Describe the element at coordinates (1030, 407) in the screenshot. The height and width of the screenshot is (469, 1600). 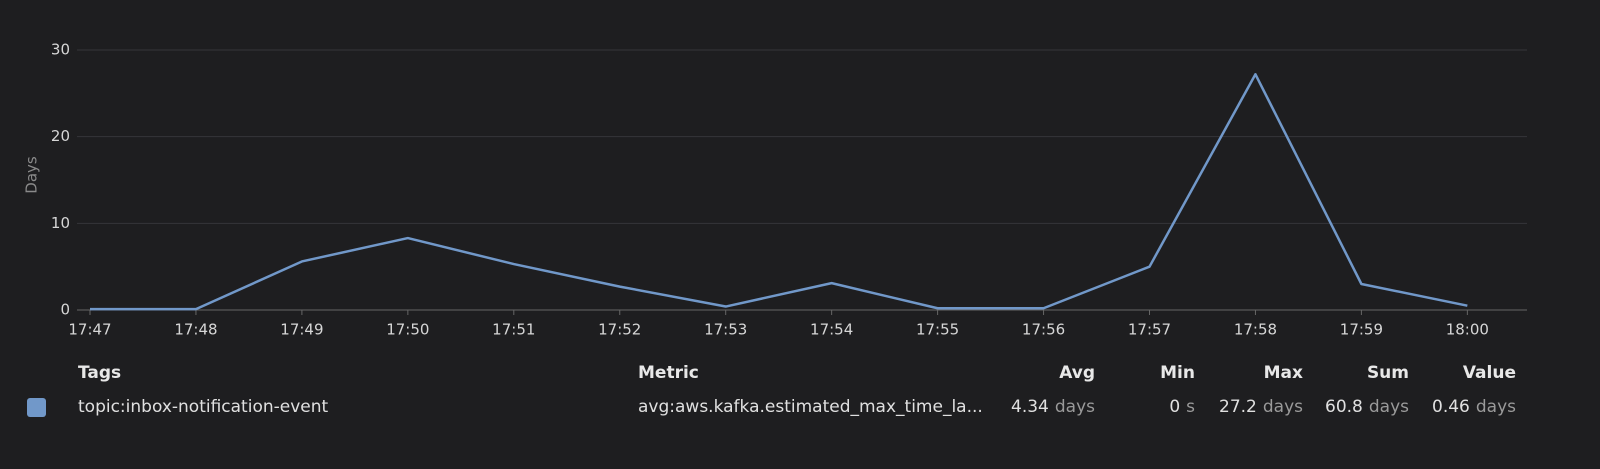
I see `stat-value: 4.34` at that location.